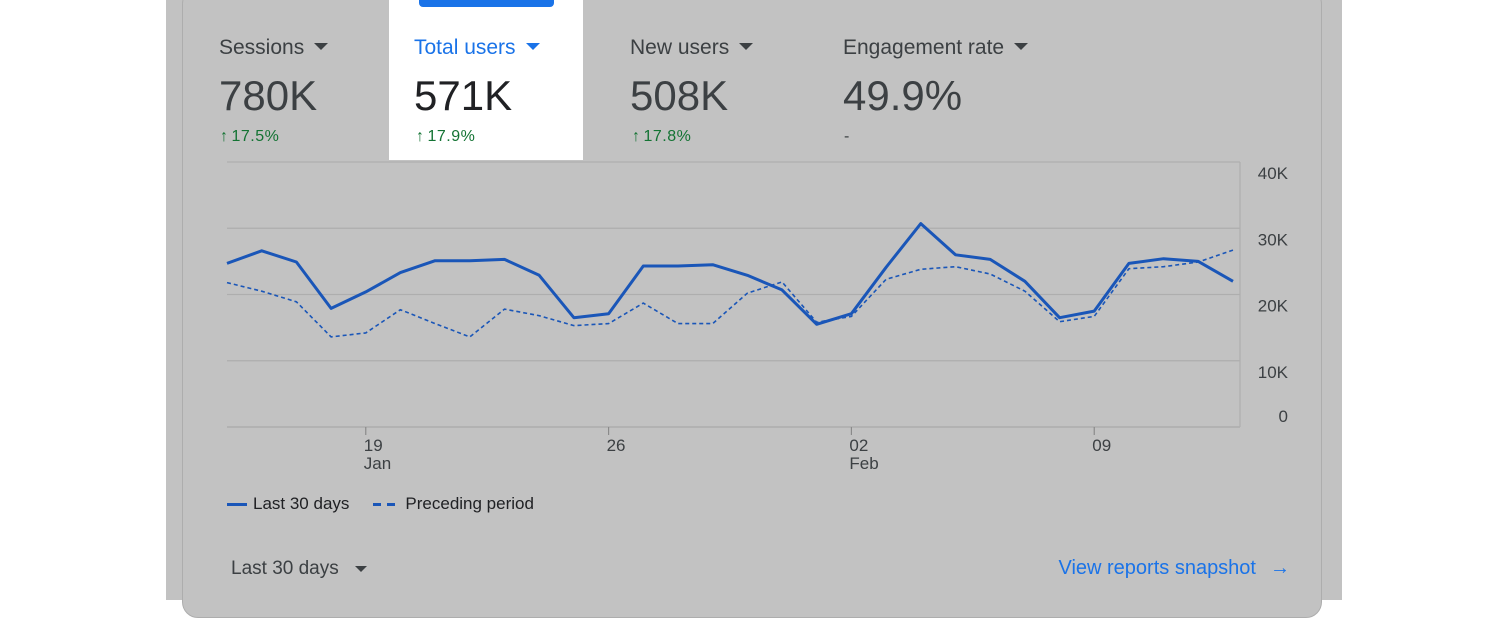 This screenshot has width=1500, height=618. What do you see at coordinates (237, 504) in the screenshot?
I see `legend-solid-line-icon` at bounding box center [237, 504].